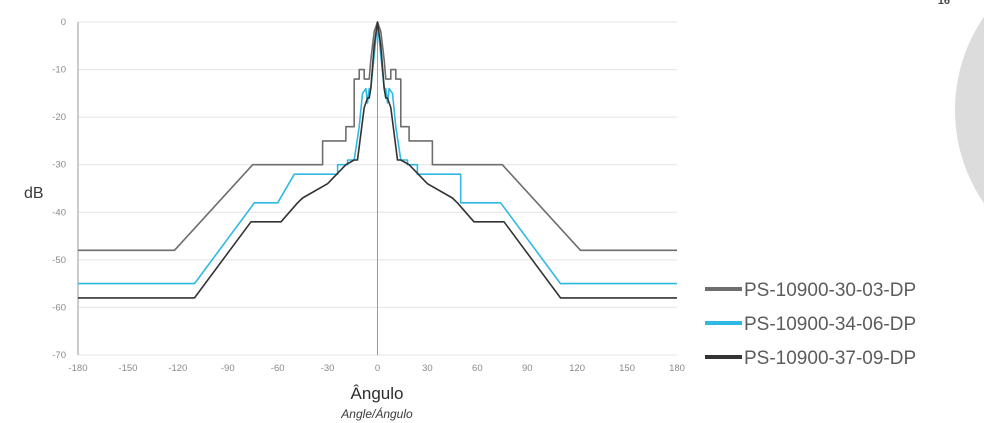 Image resolution: width=984 pixels, height=423 pixels. I want to click on legend-label-1: PS-10900-30-03-DP, so click(830, 290).